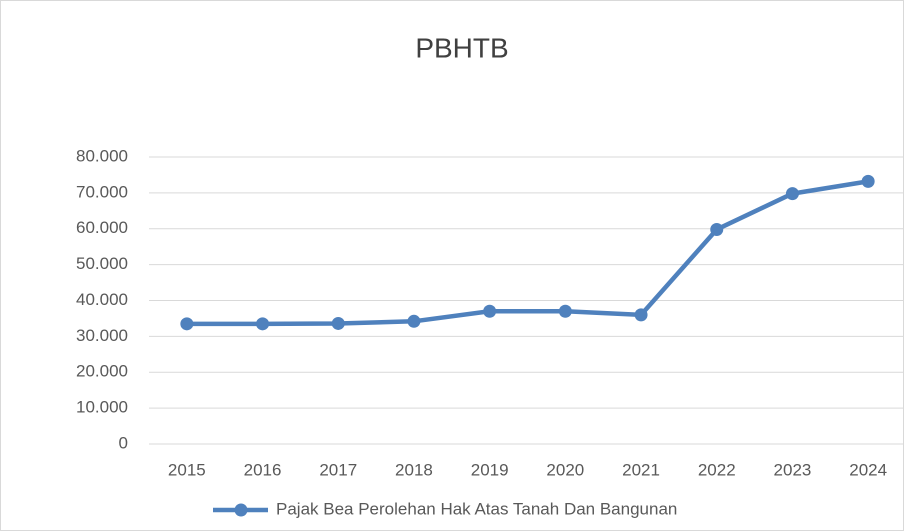  Describe the element at coordinates (868, 469) in the screenshot. I see `x-tick-label: 2024` at that location.